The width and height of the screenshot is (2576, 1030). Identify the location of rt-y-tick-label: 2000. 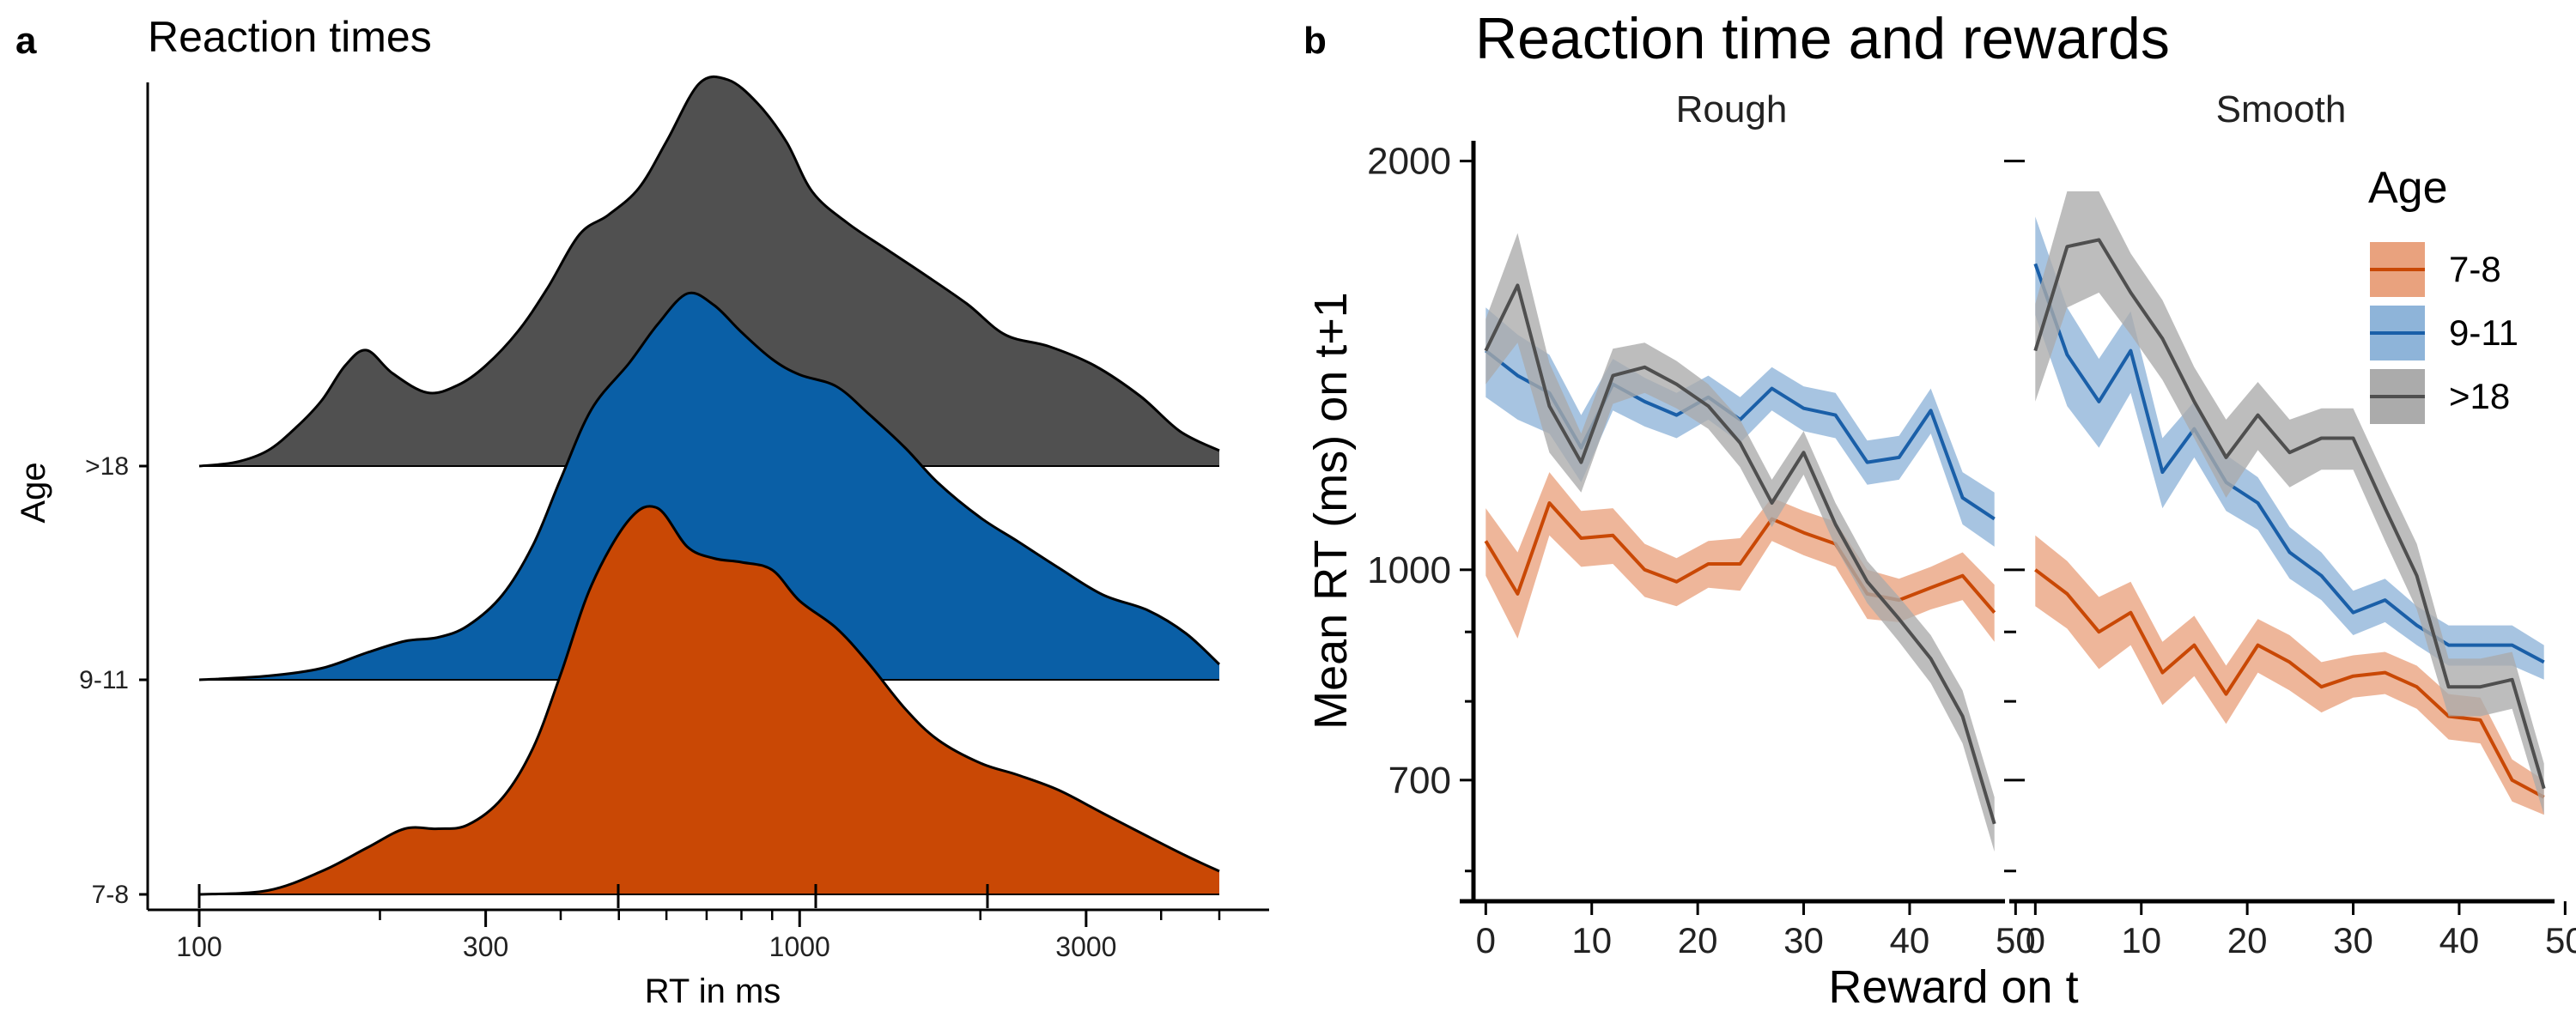
(1409, 162).